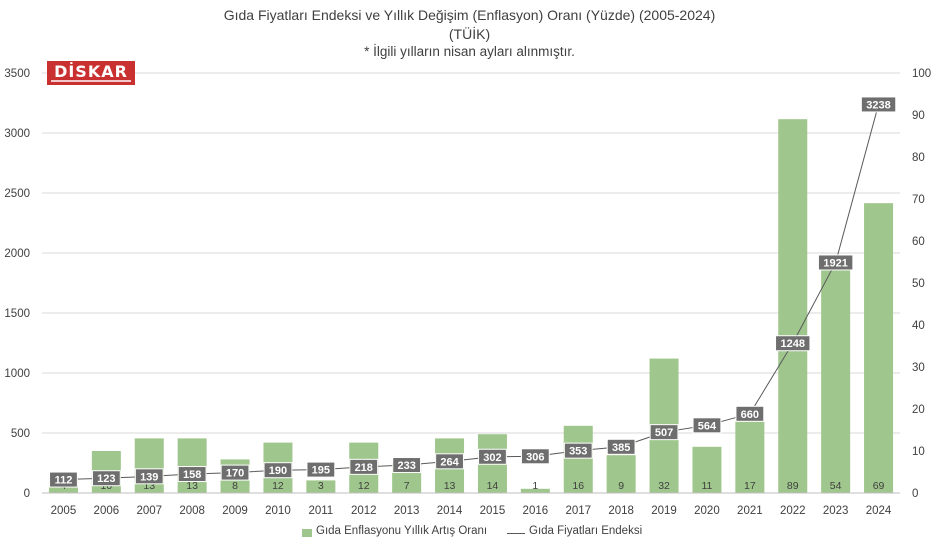 This screenshot has height=548, width=939. Describe the element at coordinates (469, 34) in the screenshot. I see `chart-subtitle: (TÜİK)` at that location.